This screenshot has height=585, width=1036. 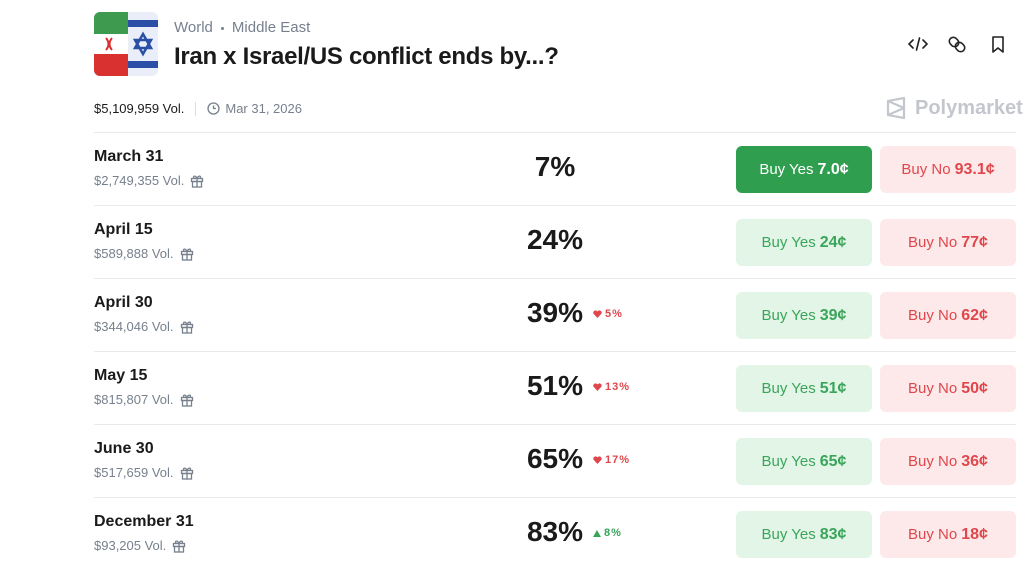 What do you see at coordinates (214, 108) in the screenshot?
I see `clock-icon` at bounding box center [214, 108].